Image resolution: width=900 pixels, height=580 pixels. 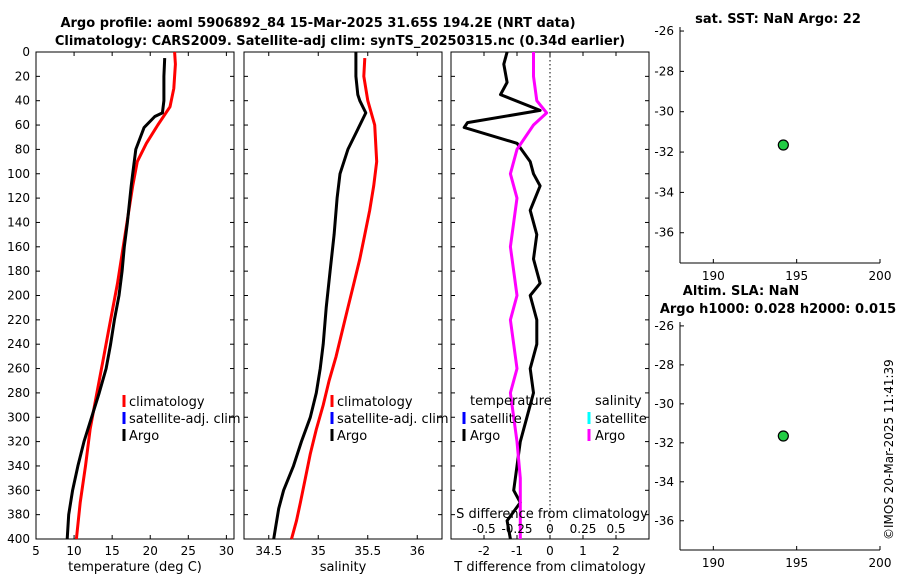 What do you see at coordinates (772, 153) in the screenshot?
I see `sat-sst-map-panel: -26 -28 -30 -32 -34 -36 190 195 200` at bounding box center [772, 153].